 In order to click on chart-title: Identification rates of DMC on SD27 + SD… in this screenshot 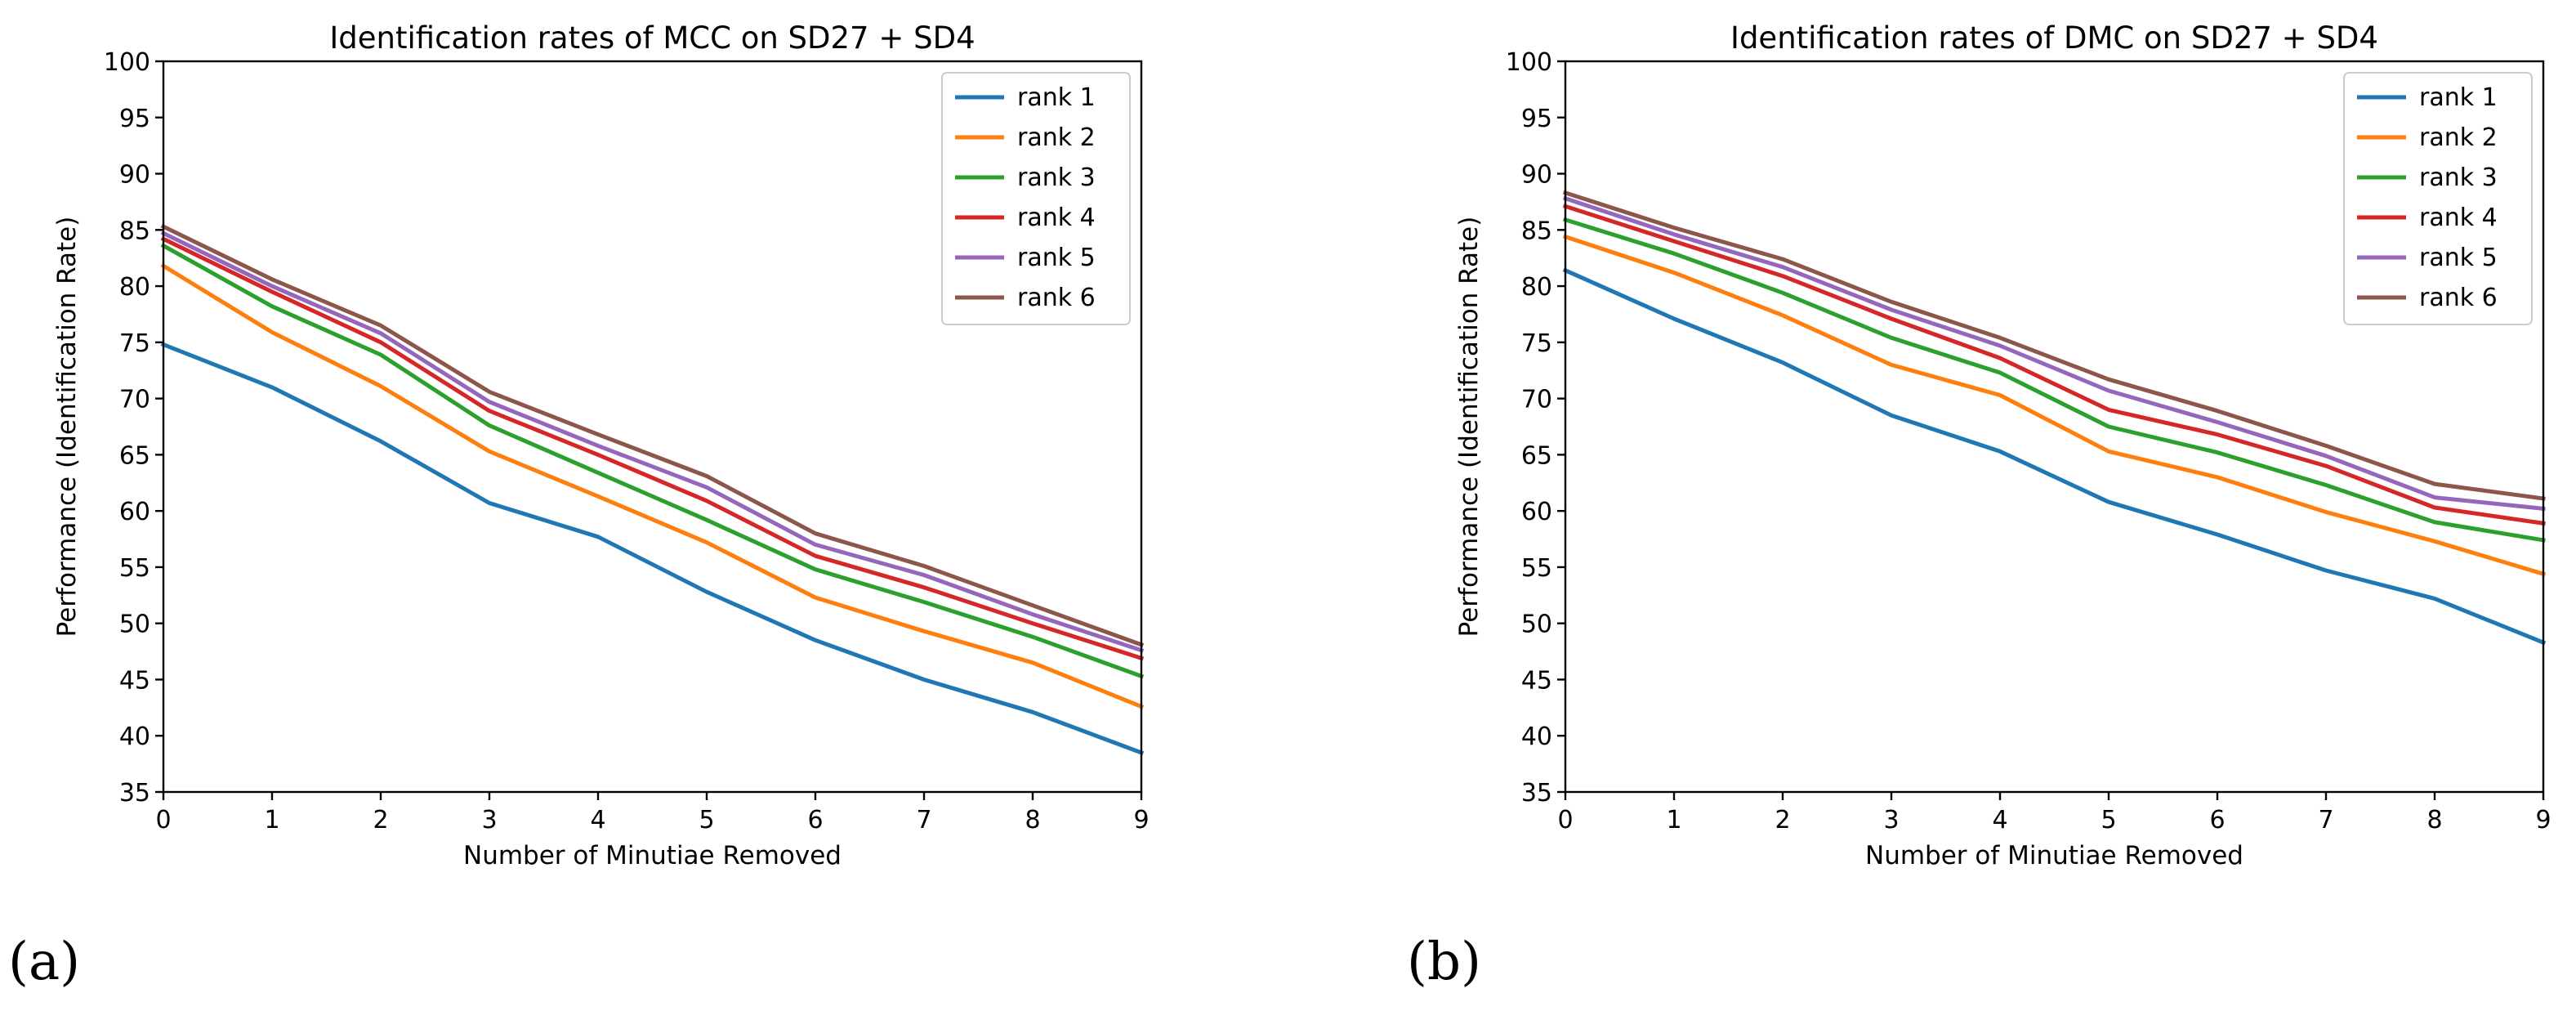, I will do `click(2054, 38)`.